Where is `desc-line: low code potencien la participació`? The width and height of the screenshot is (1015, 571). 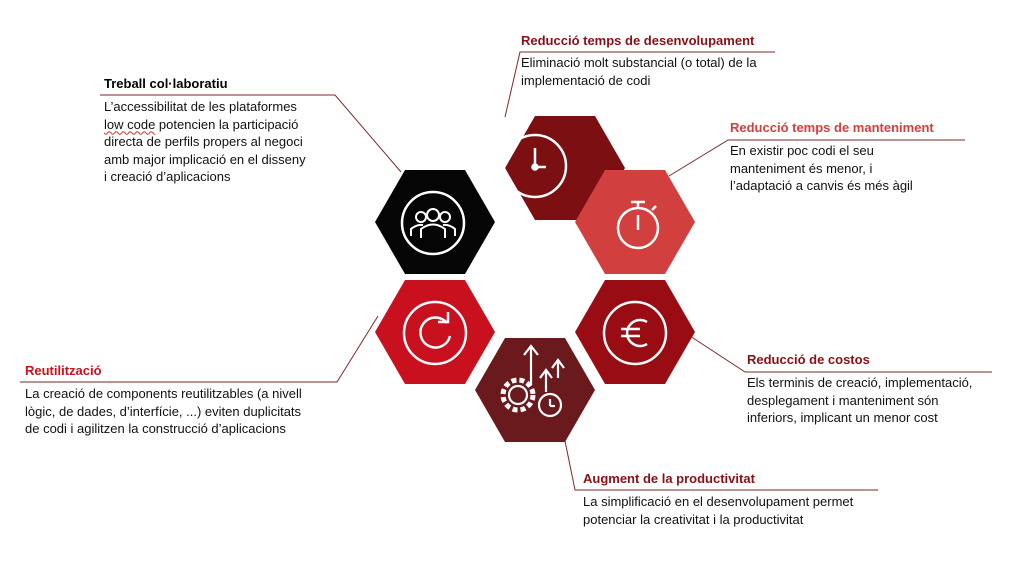
desc-line: low code potencien la participació is located at coordinates (201, 124).